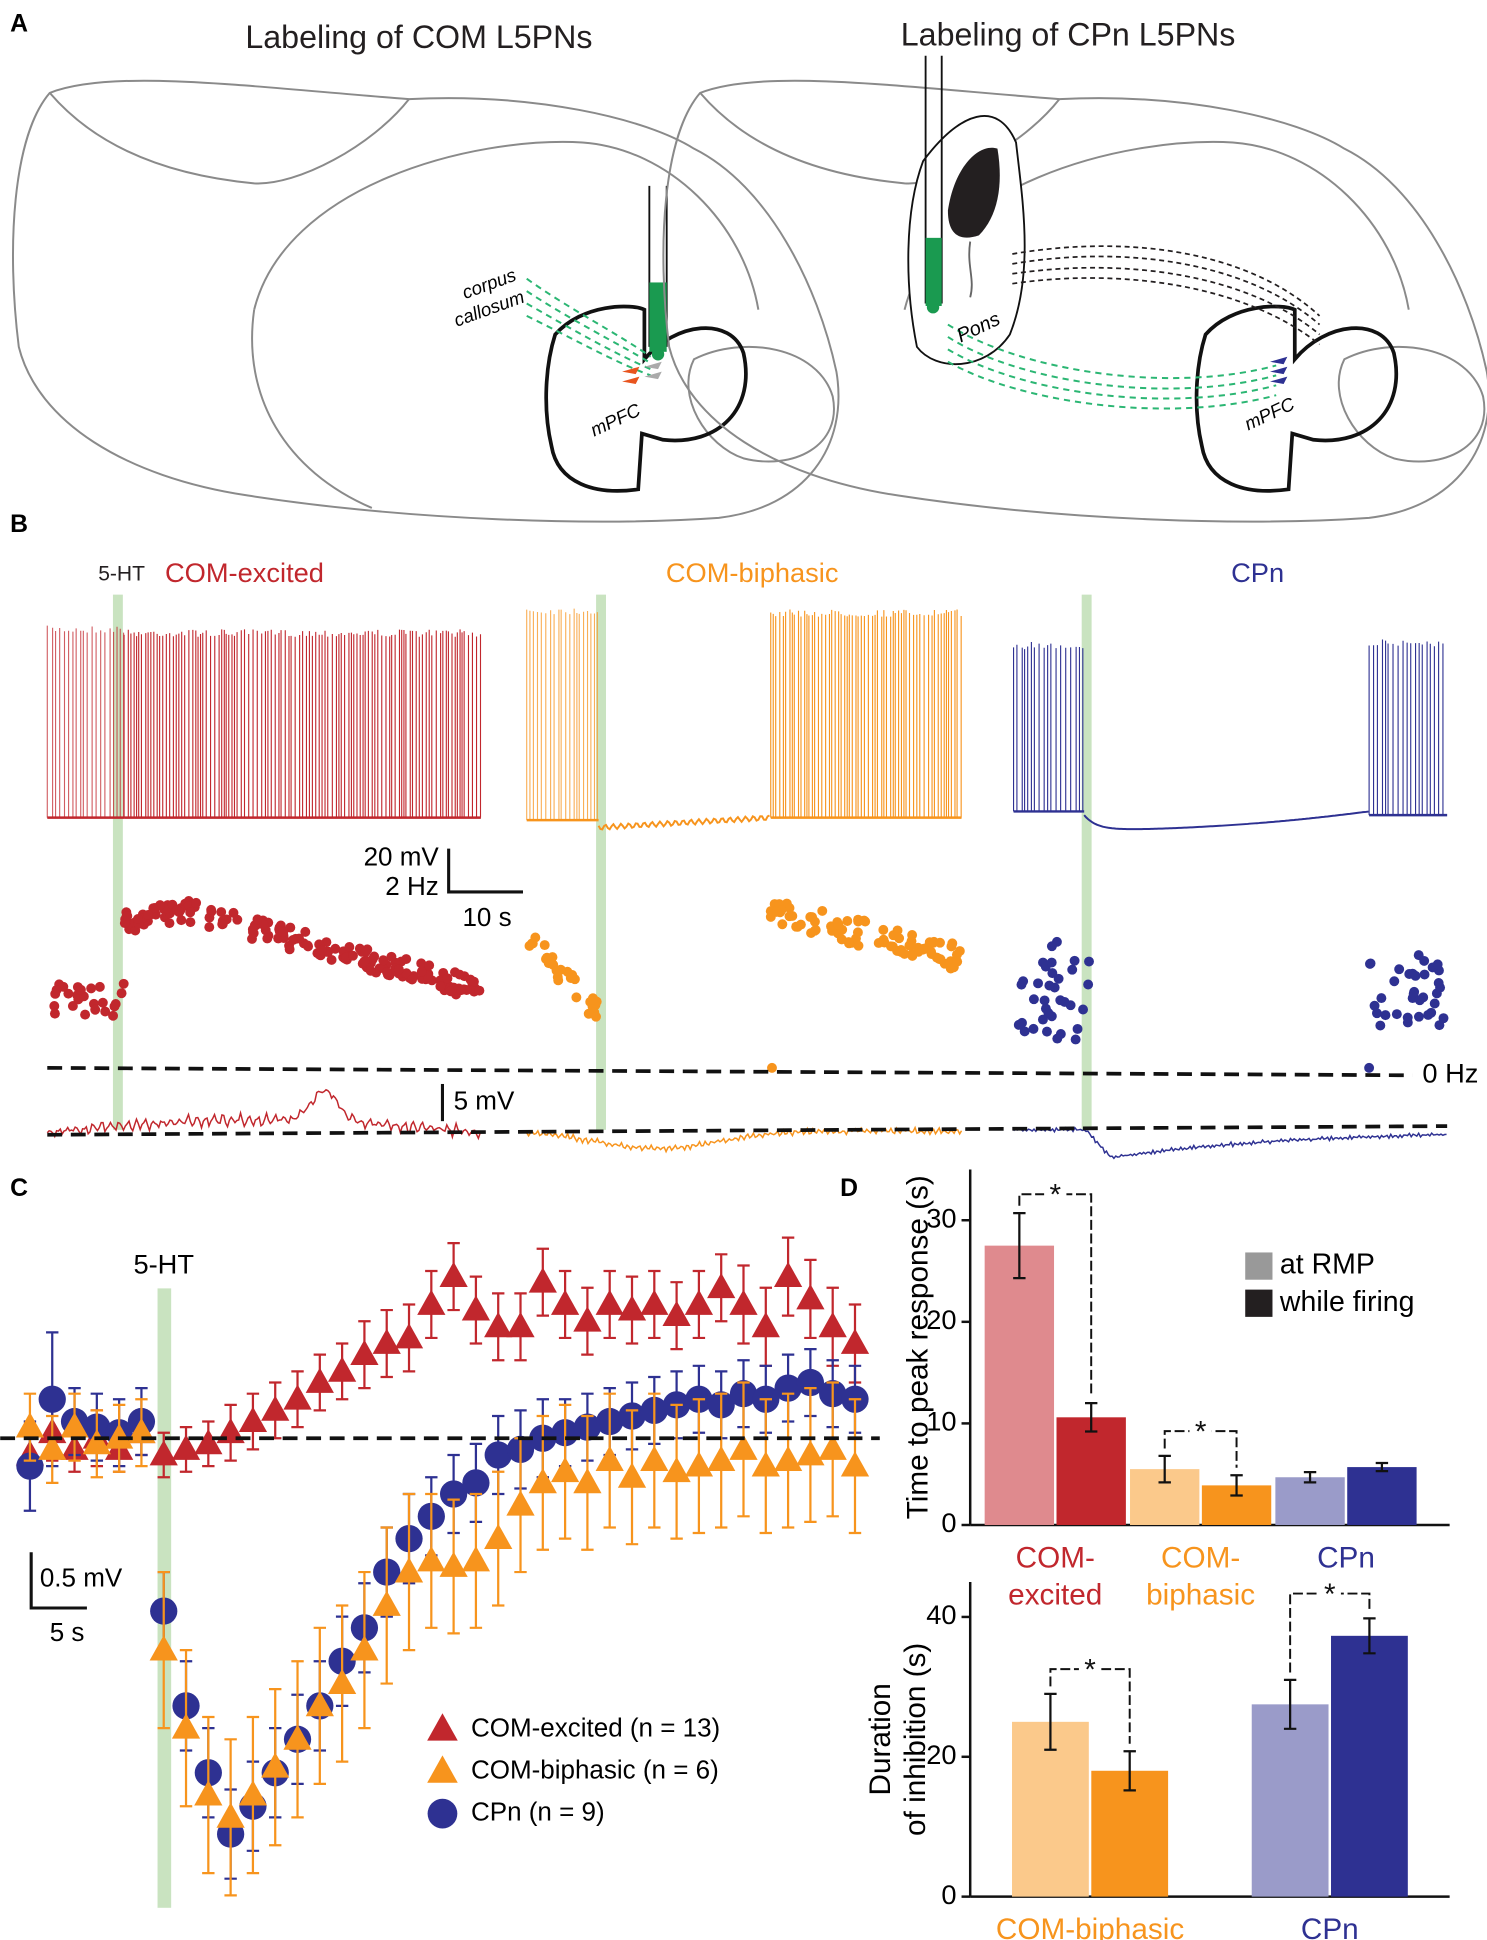  Describe the element at coordinates (752, 572) in the screenshot. I see `trace-title: COM-biphasic` at that location.